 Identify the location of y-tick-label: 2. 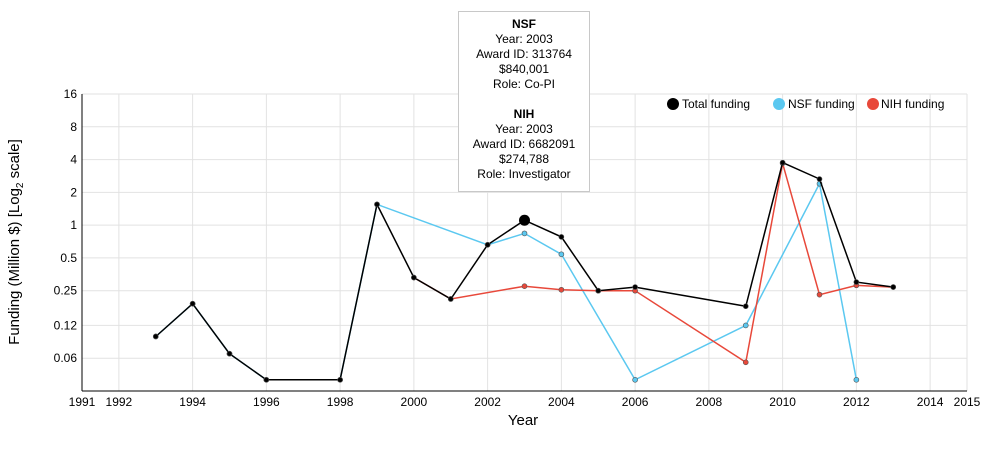
(73, 192).